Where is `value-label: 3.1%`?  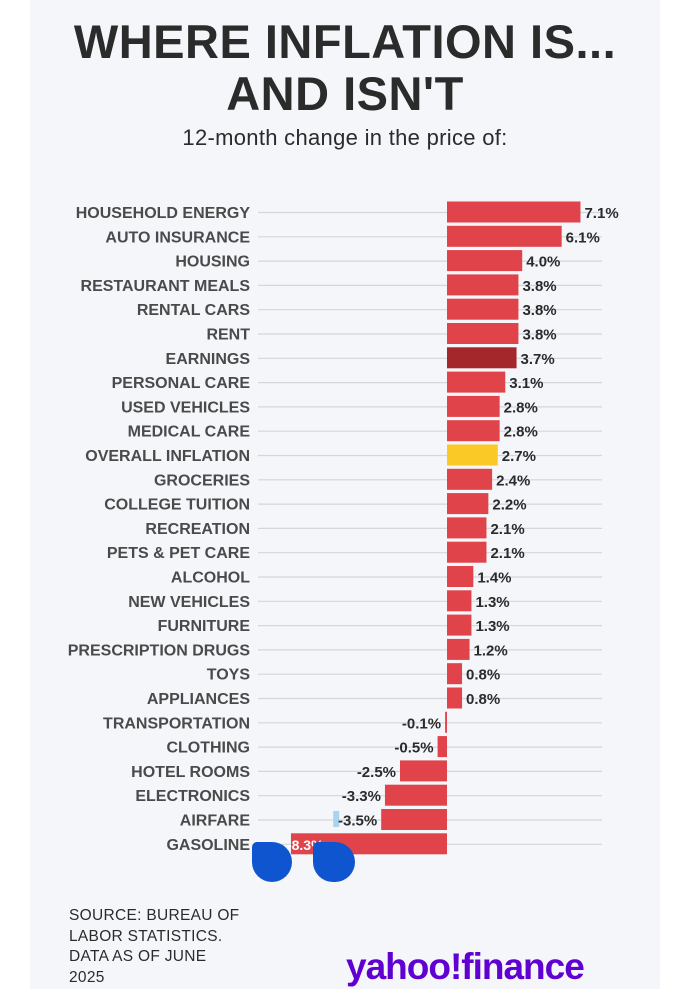
value-label: 3.1% is located at coordinates (526, 383).